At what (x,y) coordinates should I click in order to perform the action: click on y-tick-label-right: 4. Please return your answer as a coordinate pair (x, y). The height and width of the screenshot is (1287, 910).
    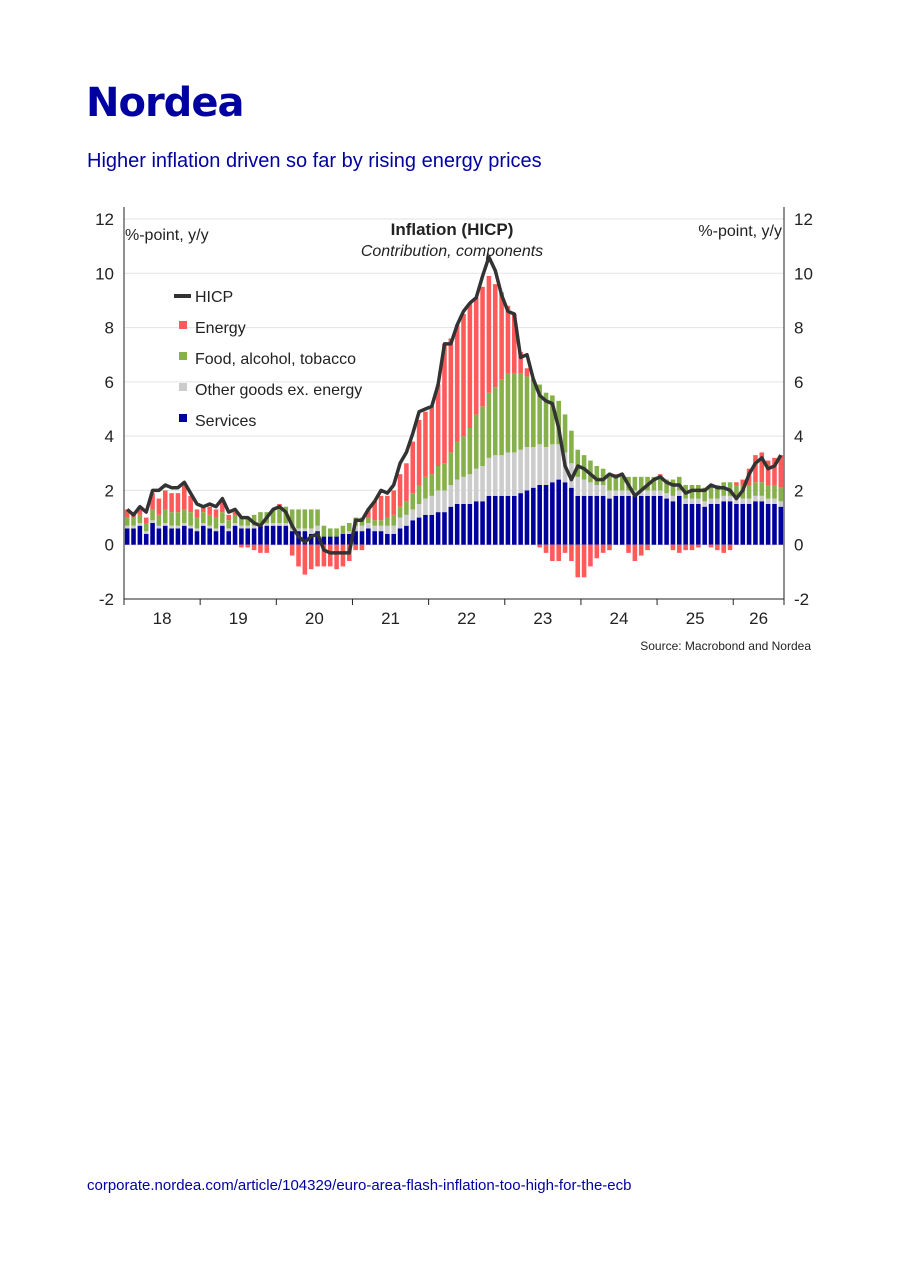
    Looking at the image, I should click on (798, 436).